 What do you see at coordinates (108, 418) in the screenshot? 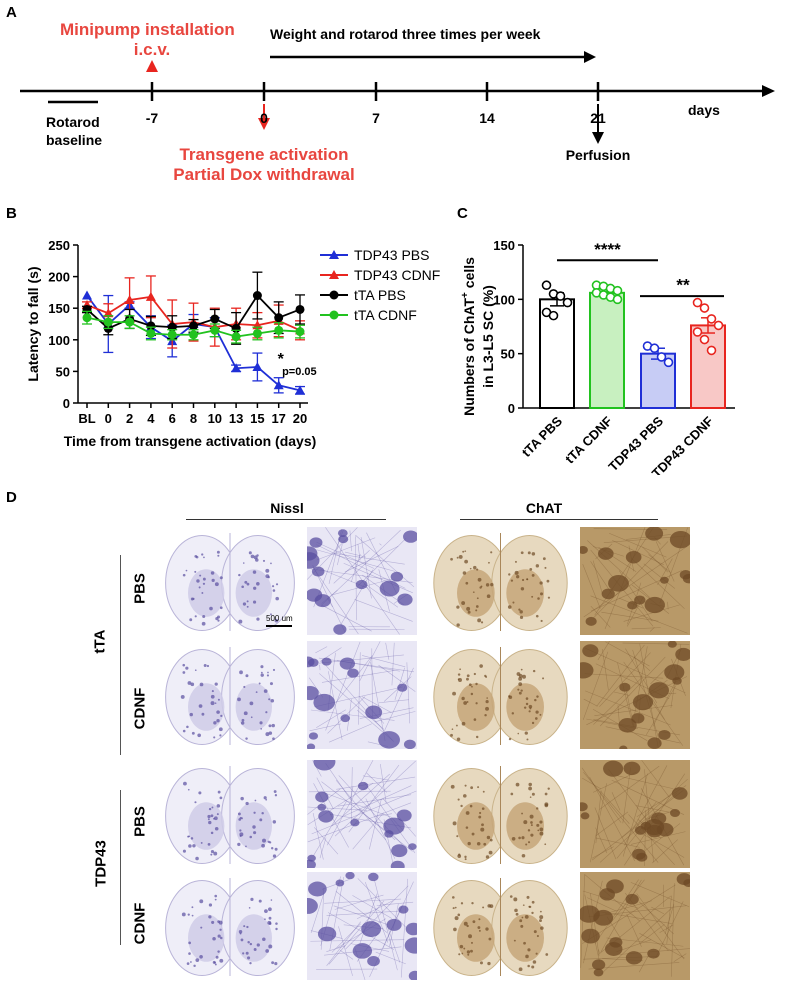
I see `x-tick-label: 0` at bounding box center [108, 418].